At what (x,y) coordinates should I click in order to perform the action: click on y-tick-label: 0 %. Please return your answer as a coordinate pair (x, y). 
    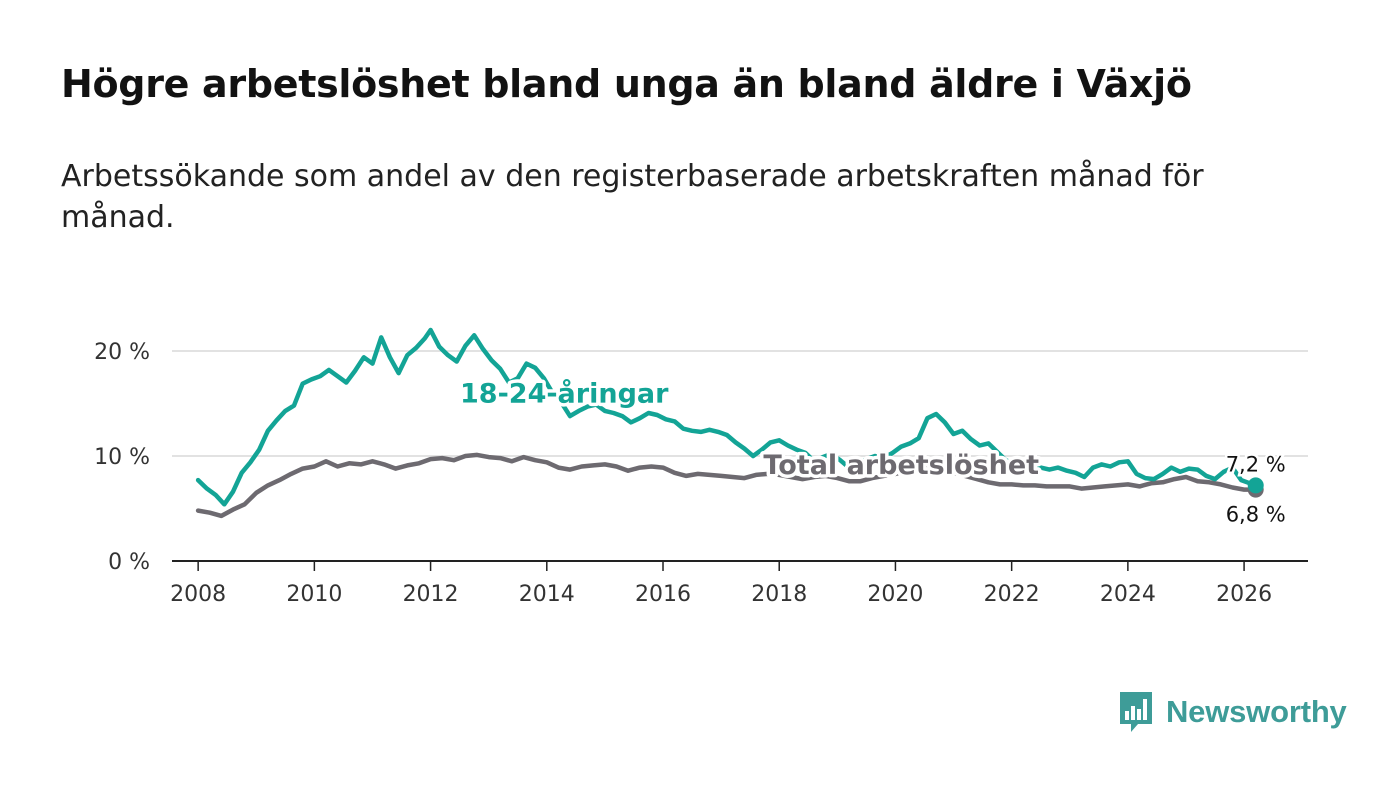
    Looking at the image, I should click on (129, 562).